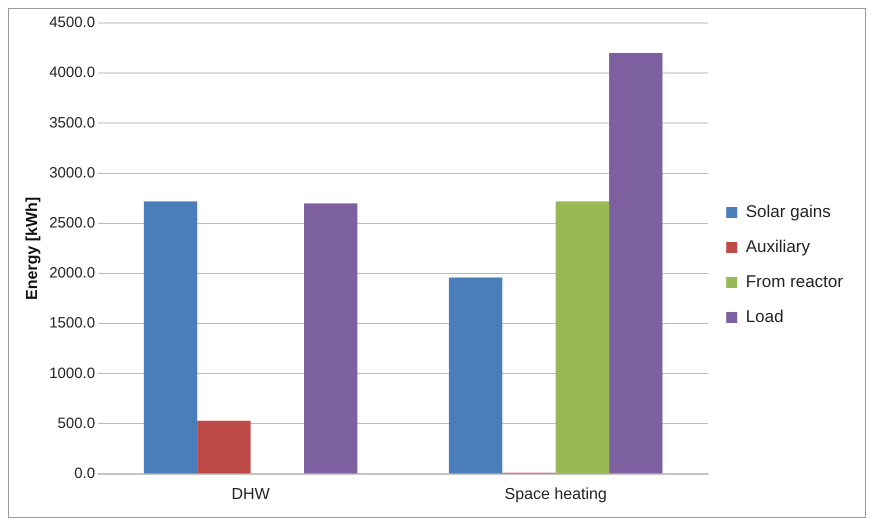 The width and height of the screenshot is (874, 528). Describe the element at coordinates (795, 282) in the screenshot. I see `legend-label: From reactor` at that location.